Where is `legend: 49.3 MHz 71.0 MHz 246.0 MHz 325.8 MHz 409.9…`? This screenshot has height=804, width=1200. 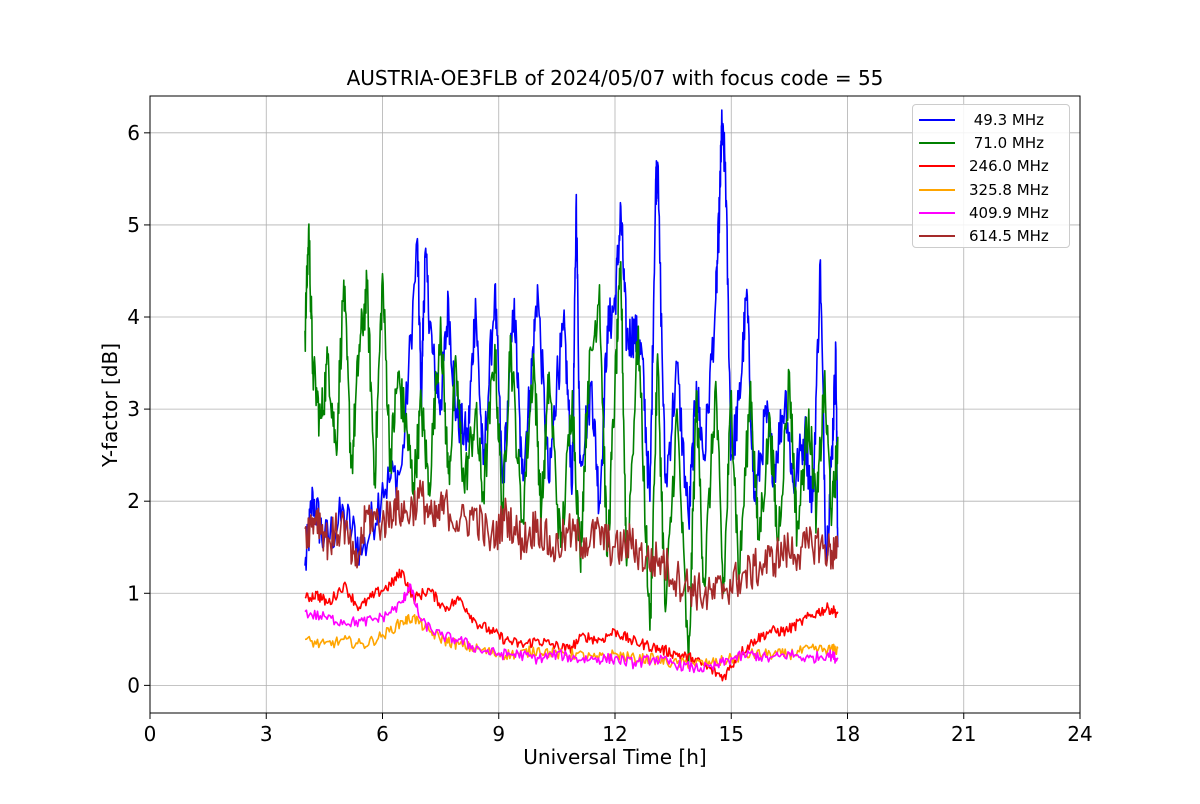
legend: 49.3 MHz 71.0 MHz 246.0 MHz 325.8 MHz 409.9… is located at coordinates (991, 176).